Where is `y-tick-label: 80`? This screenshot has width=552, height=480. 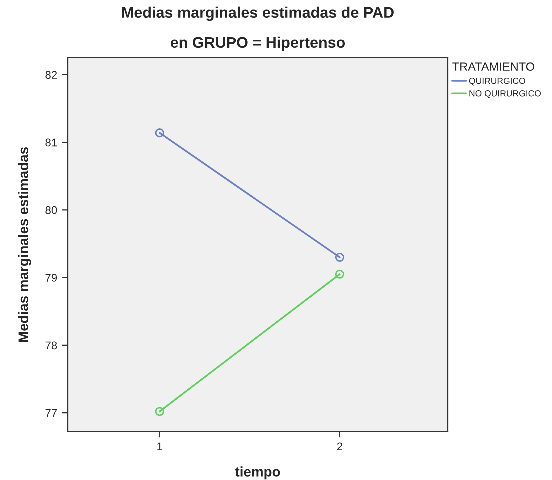 y-tick-label: 80 is located at coordinates (52, 210).